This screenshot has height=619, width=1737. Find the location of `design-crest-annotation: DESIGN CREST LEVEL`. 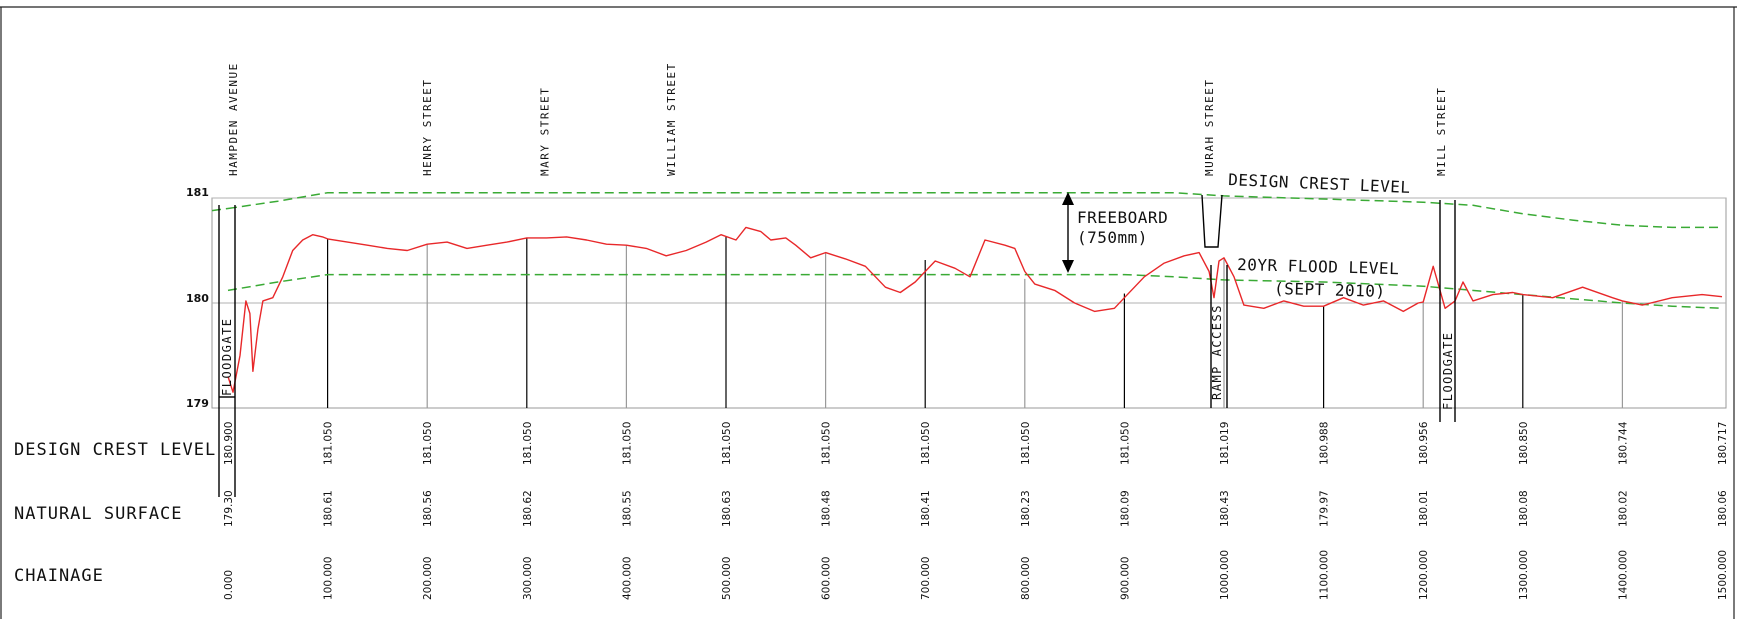

design-crest-annotation: DESIGN CREST LEVEL is located at coordinates (1319, 183).